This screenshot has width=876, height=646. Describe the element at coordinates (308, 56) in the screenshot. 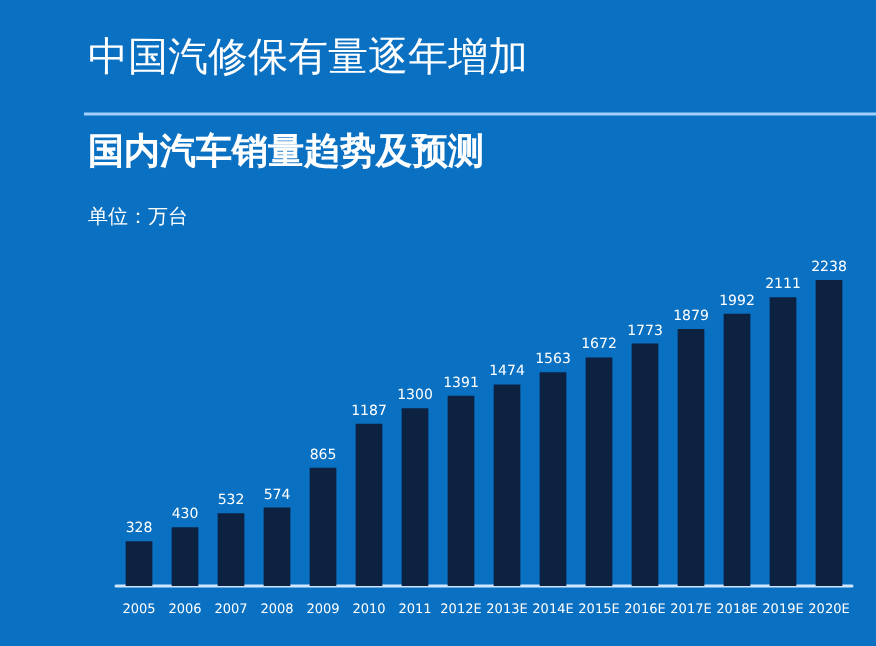

I see `chart-title: 中国汽修保有量逐年增加` at that location.